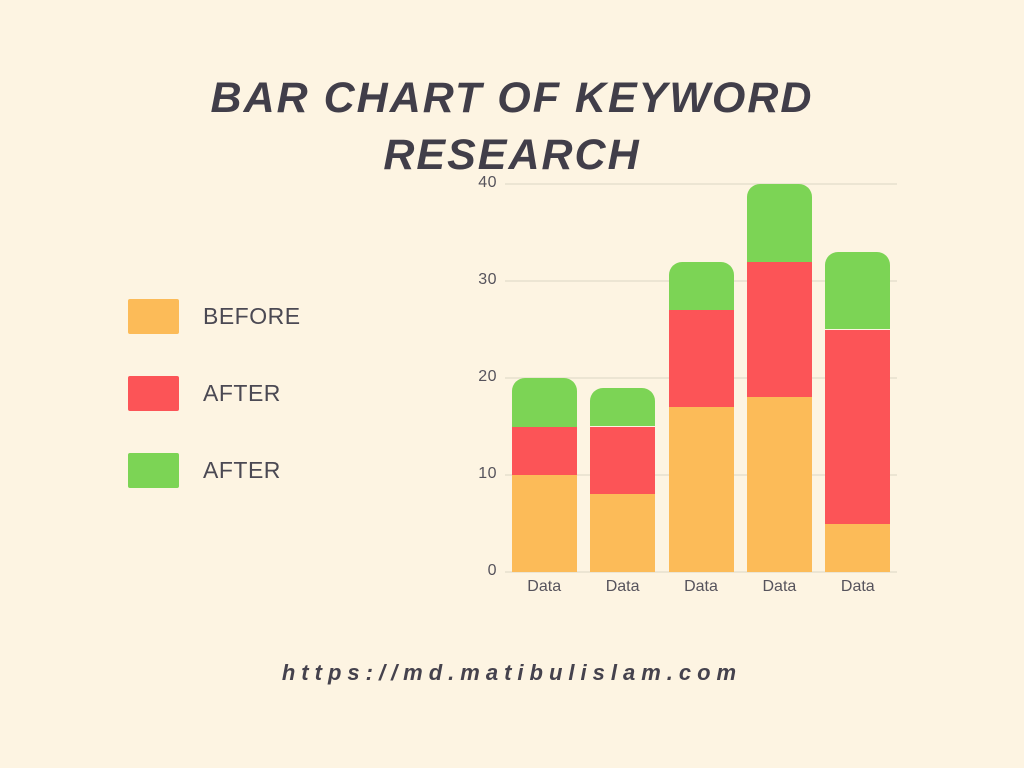  I want to click on legend-label-after-green: AFTER, so click(242, 470).